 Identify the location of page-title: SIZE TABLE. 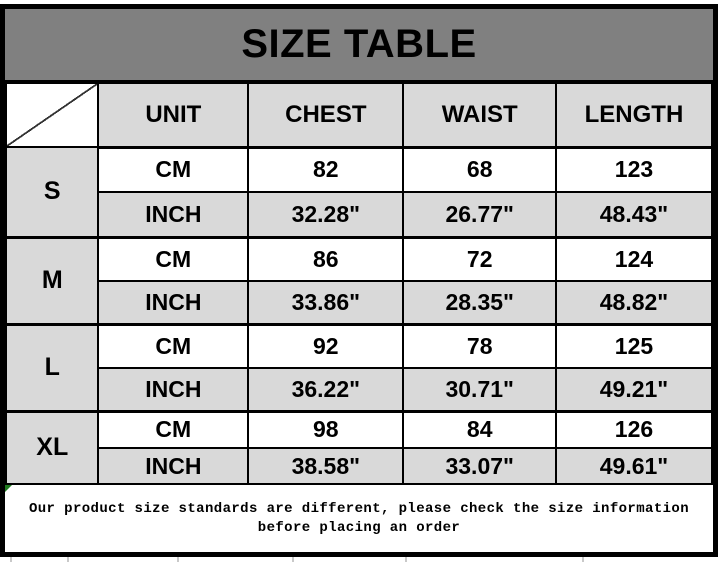
(359, 44).